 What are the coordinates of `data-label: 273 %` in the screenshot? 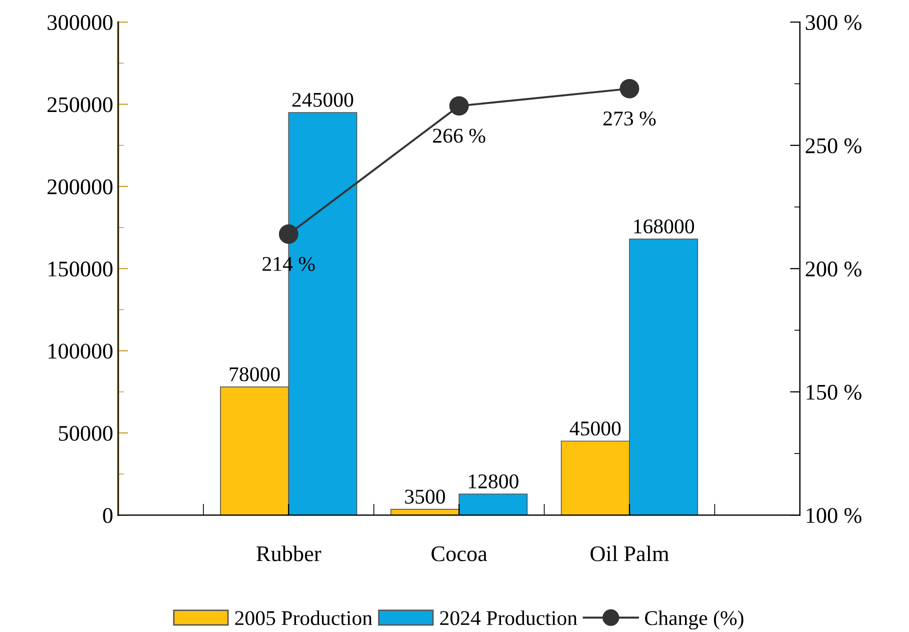 It's located at (629, 118).